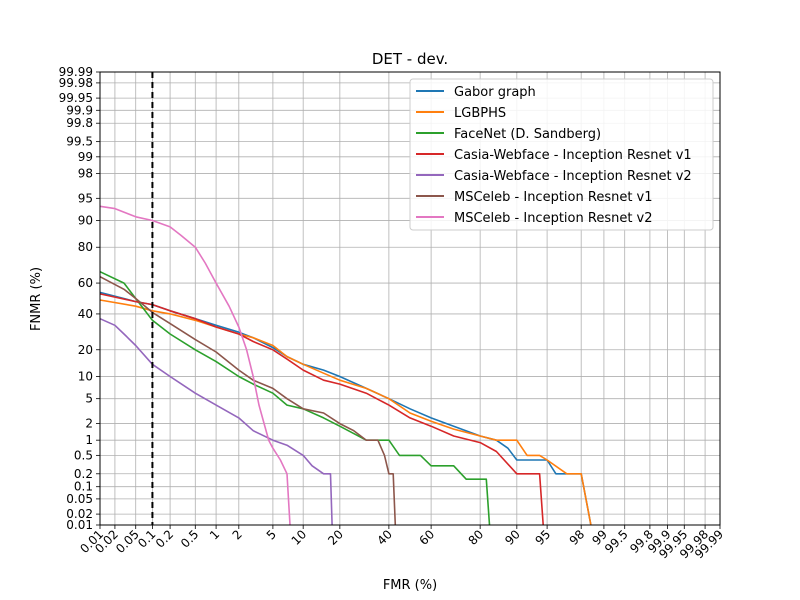  I want to click on y-tick-label: 99.8, so click(79, 123).